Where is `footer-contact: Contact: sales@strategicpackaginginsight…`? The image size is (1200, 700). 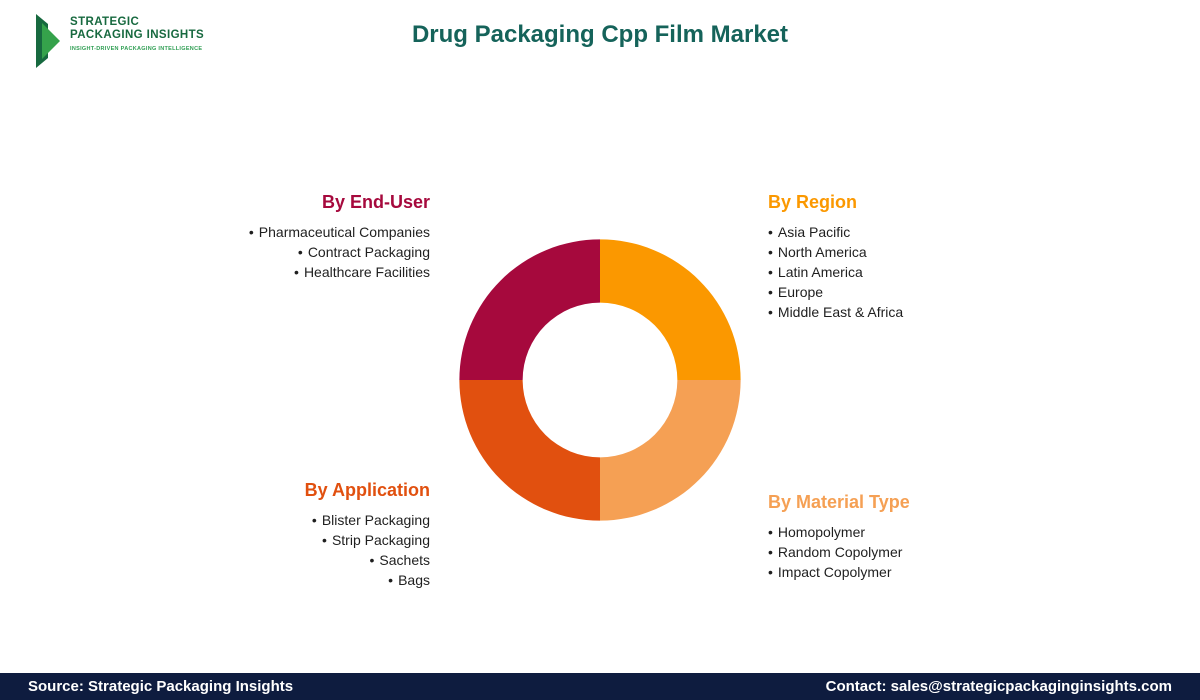 footer-contact: Contact: sales@strategicpackaginginsight… is located at coordinates (998, 686).